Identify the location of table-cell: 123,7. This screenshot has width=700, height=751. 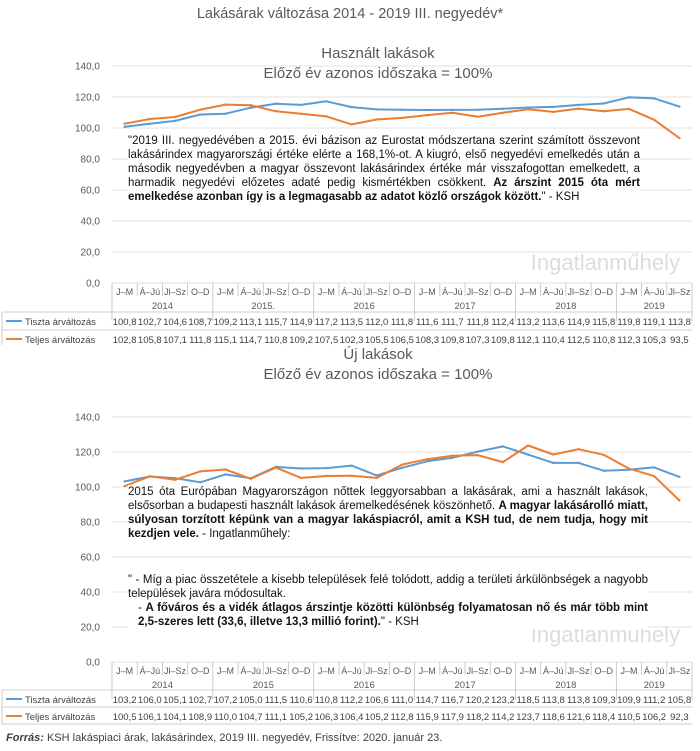
(528, 717).